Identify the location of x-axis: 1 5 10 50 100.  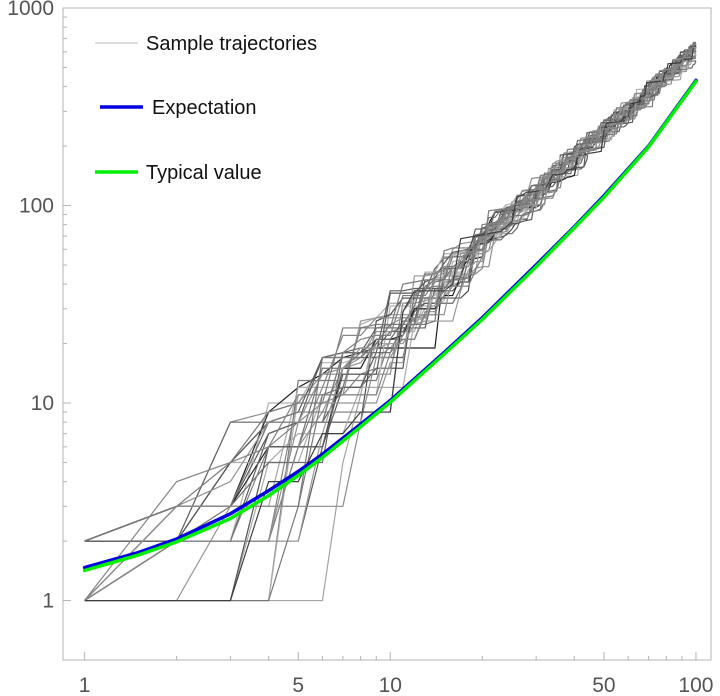
(396, 674).